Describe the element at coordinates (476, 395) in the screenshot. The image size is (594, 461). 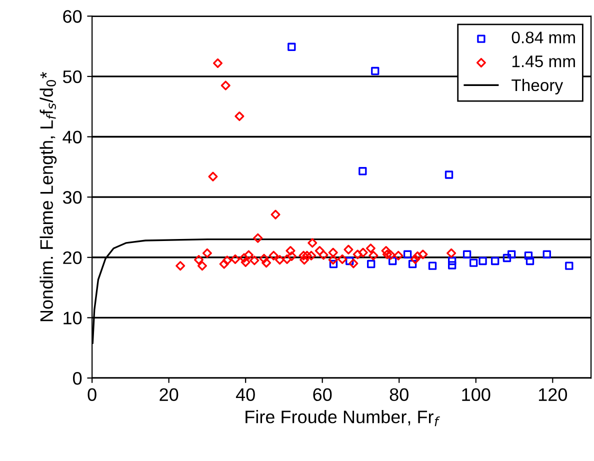
I see `x-tick-label: 100` at that location.